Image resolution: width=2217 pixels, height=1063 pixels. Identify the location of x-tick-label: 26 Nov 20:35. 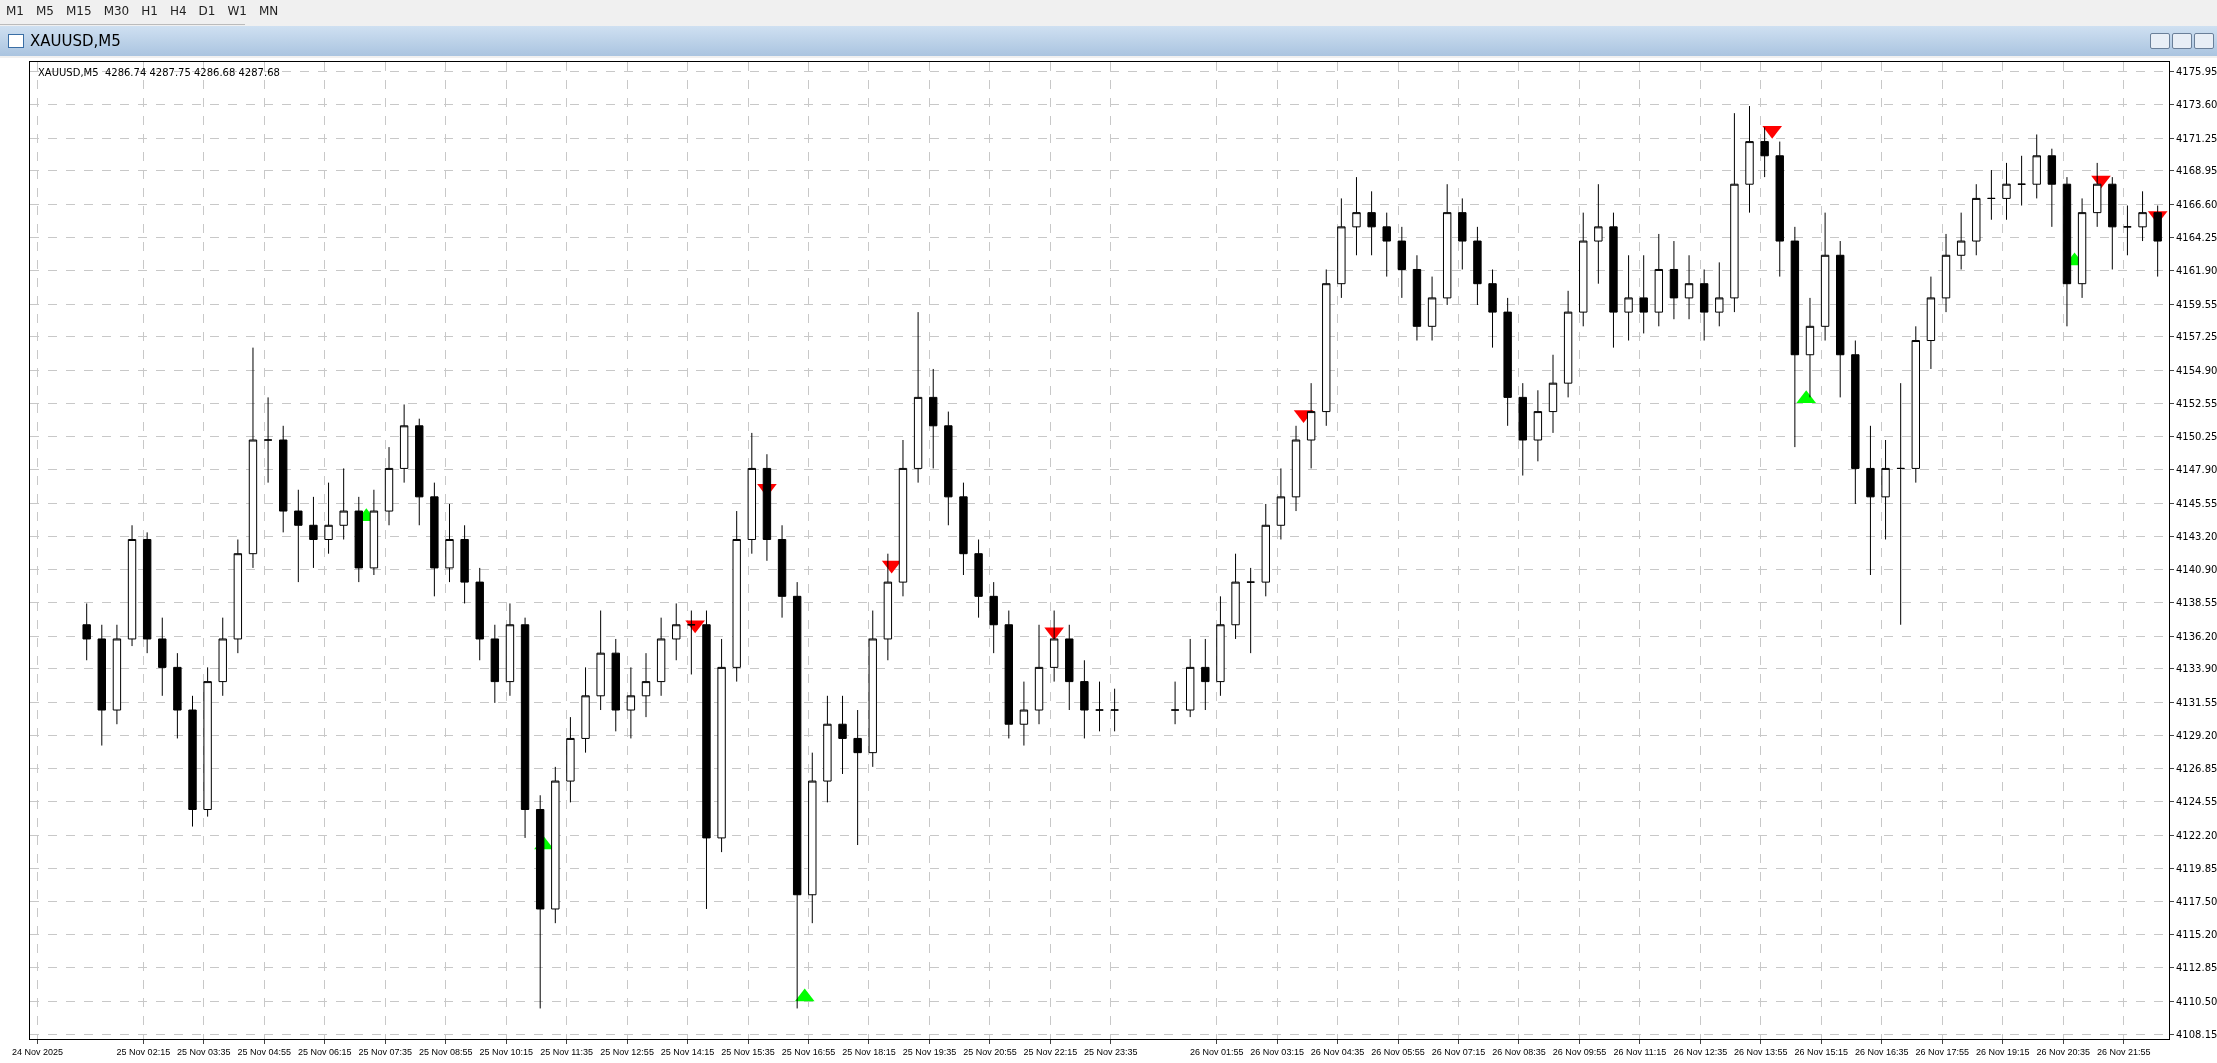
(2063, 1051).